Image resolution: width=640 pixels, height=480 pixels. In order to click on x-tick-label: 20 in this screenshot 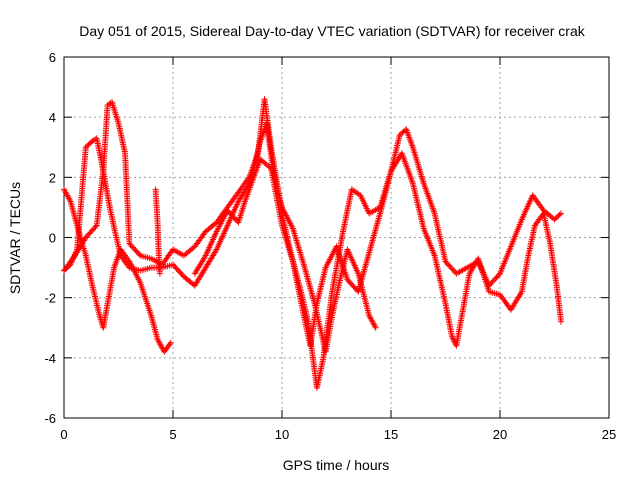, I will do `click(500, 434)`.